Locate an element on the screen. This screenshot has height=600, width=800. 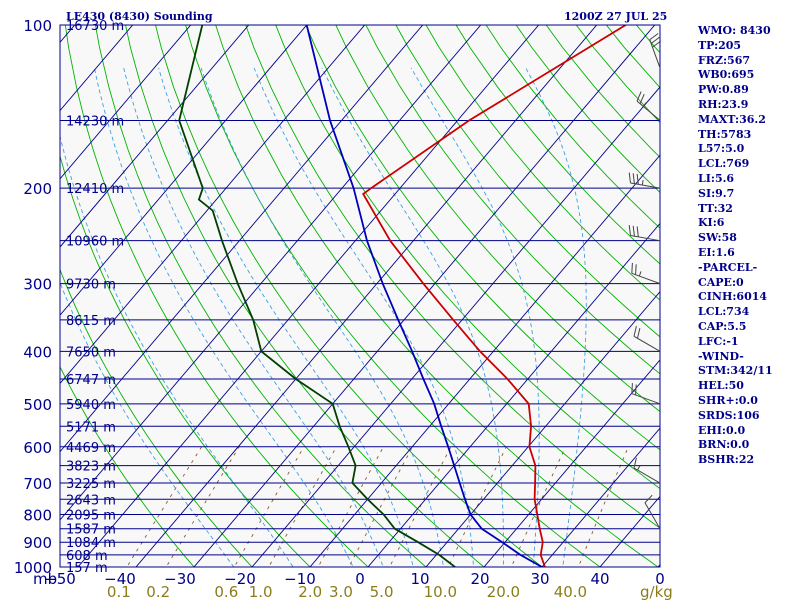
temp-tick-label: 20 is located at coordinates (479, 579).